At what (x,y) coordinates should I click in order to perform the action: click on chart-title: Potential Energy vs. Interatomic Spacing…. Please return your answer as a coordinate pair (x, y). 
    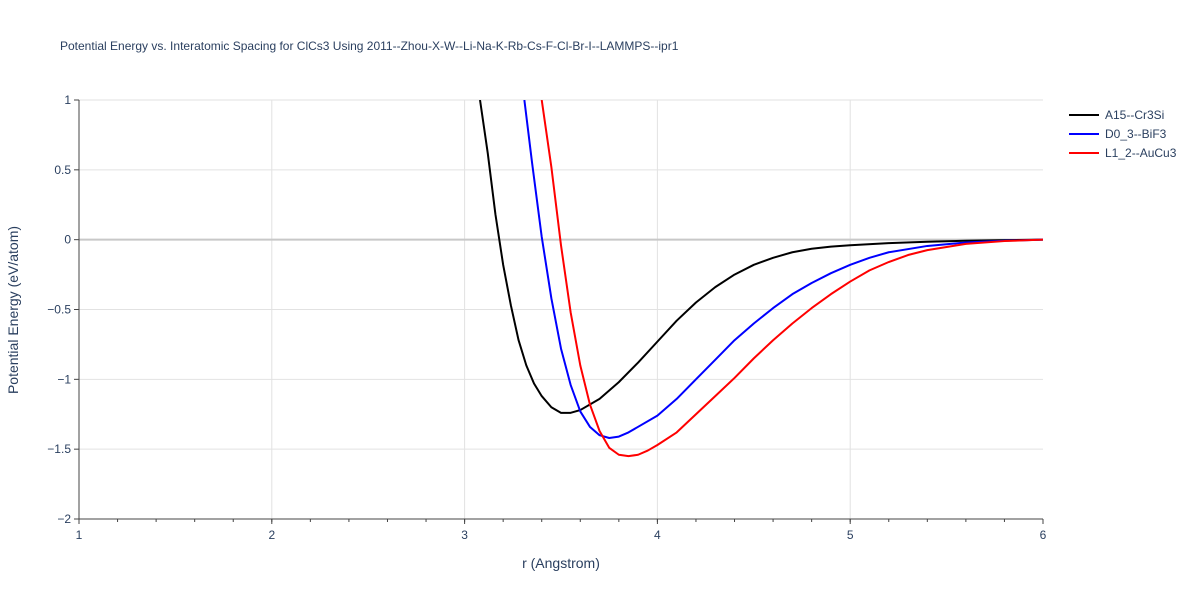
    Looking at the image, I should click on (369, 46).